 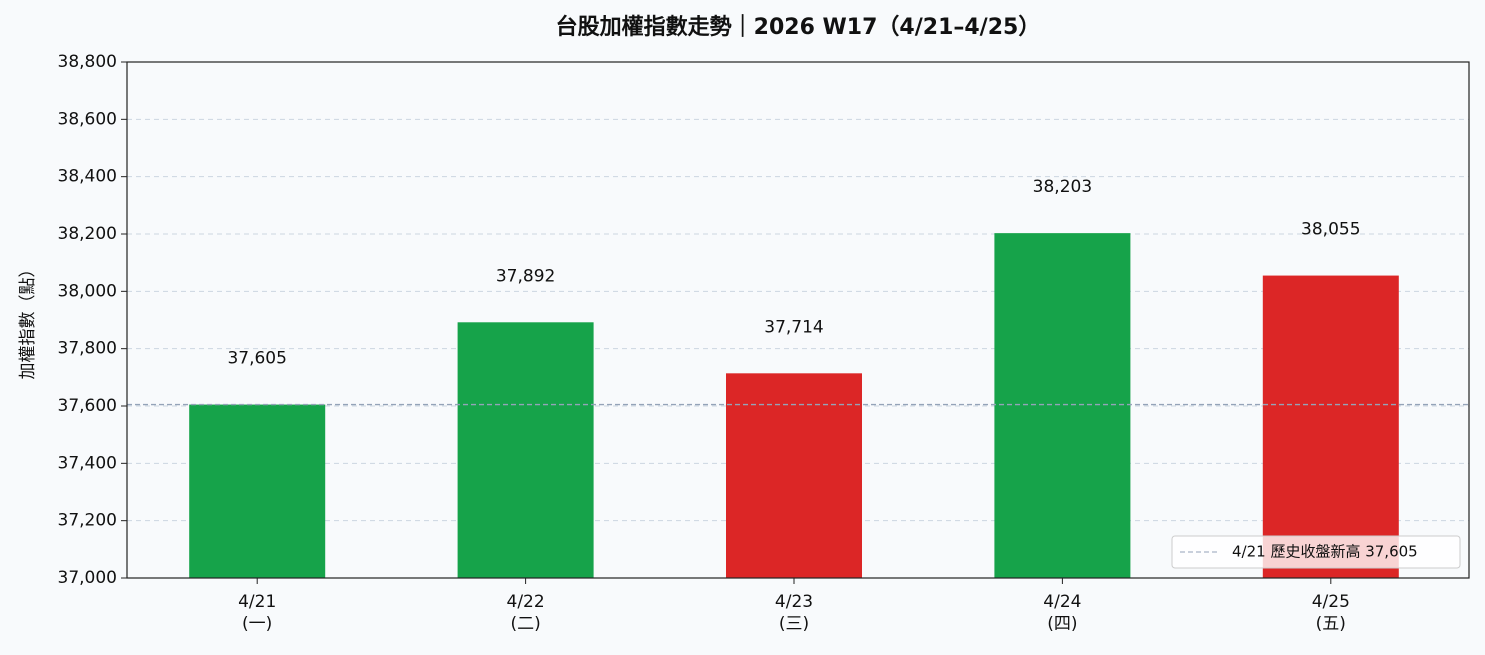 I want to click on x-tick-label: 4/24 (四), so click(x=1062, y=613).